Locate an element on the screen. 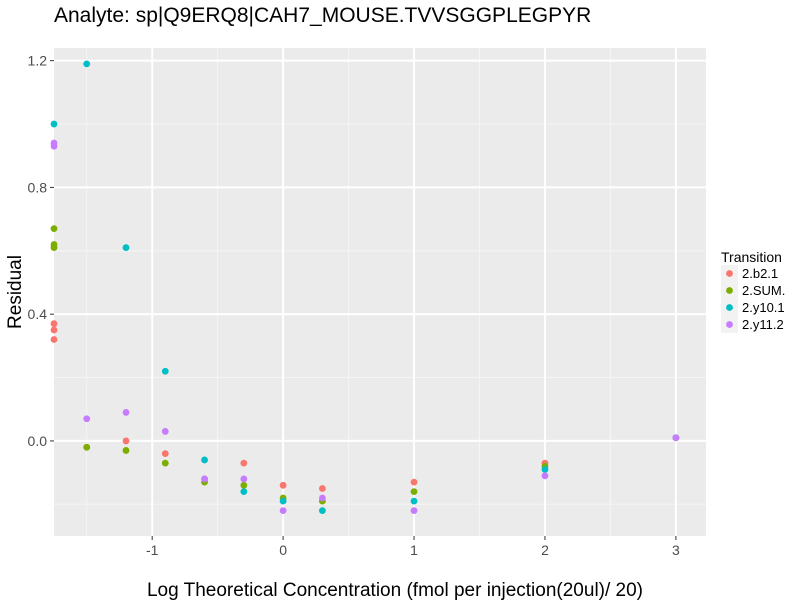 This screenshot has height=600, width=800. x-tick-label: 2 is located at coordinates (545, 550).